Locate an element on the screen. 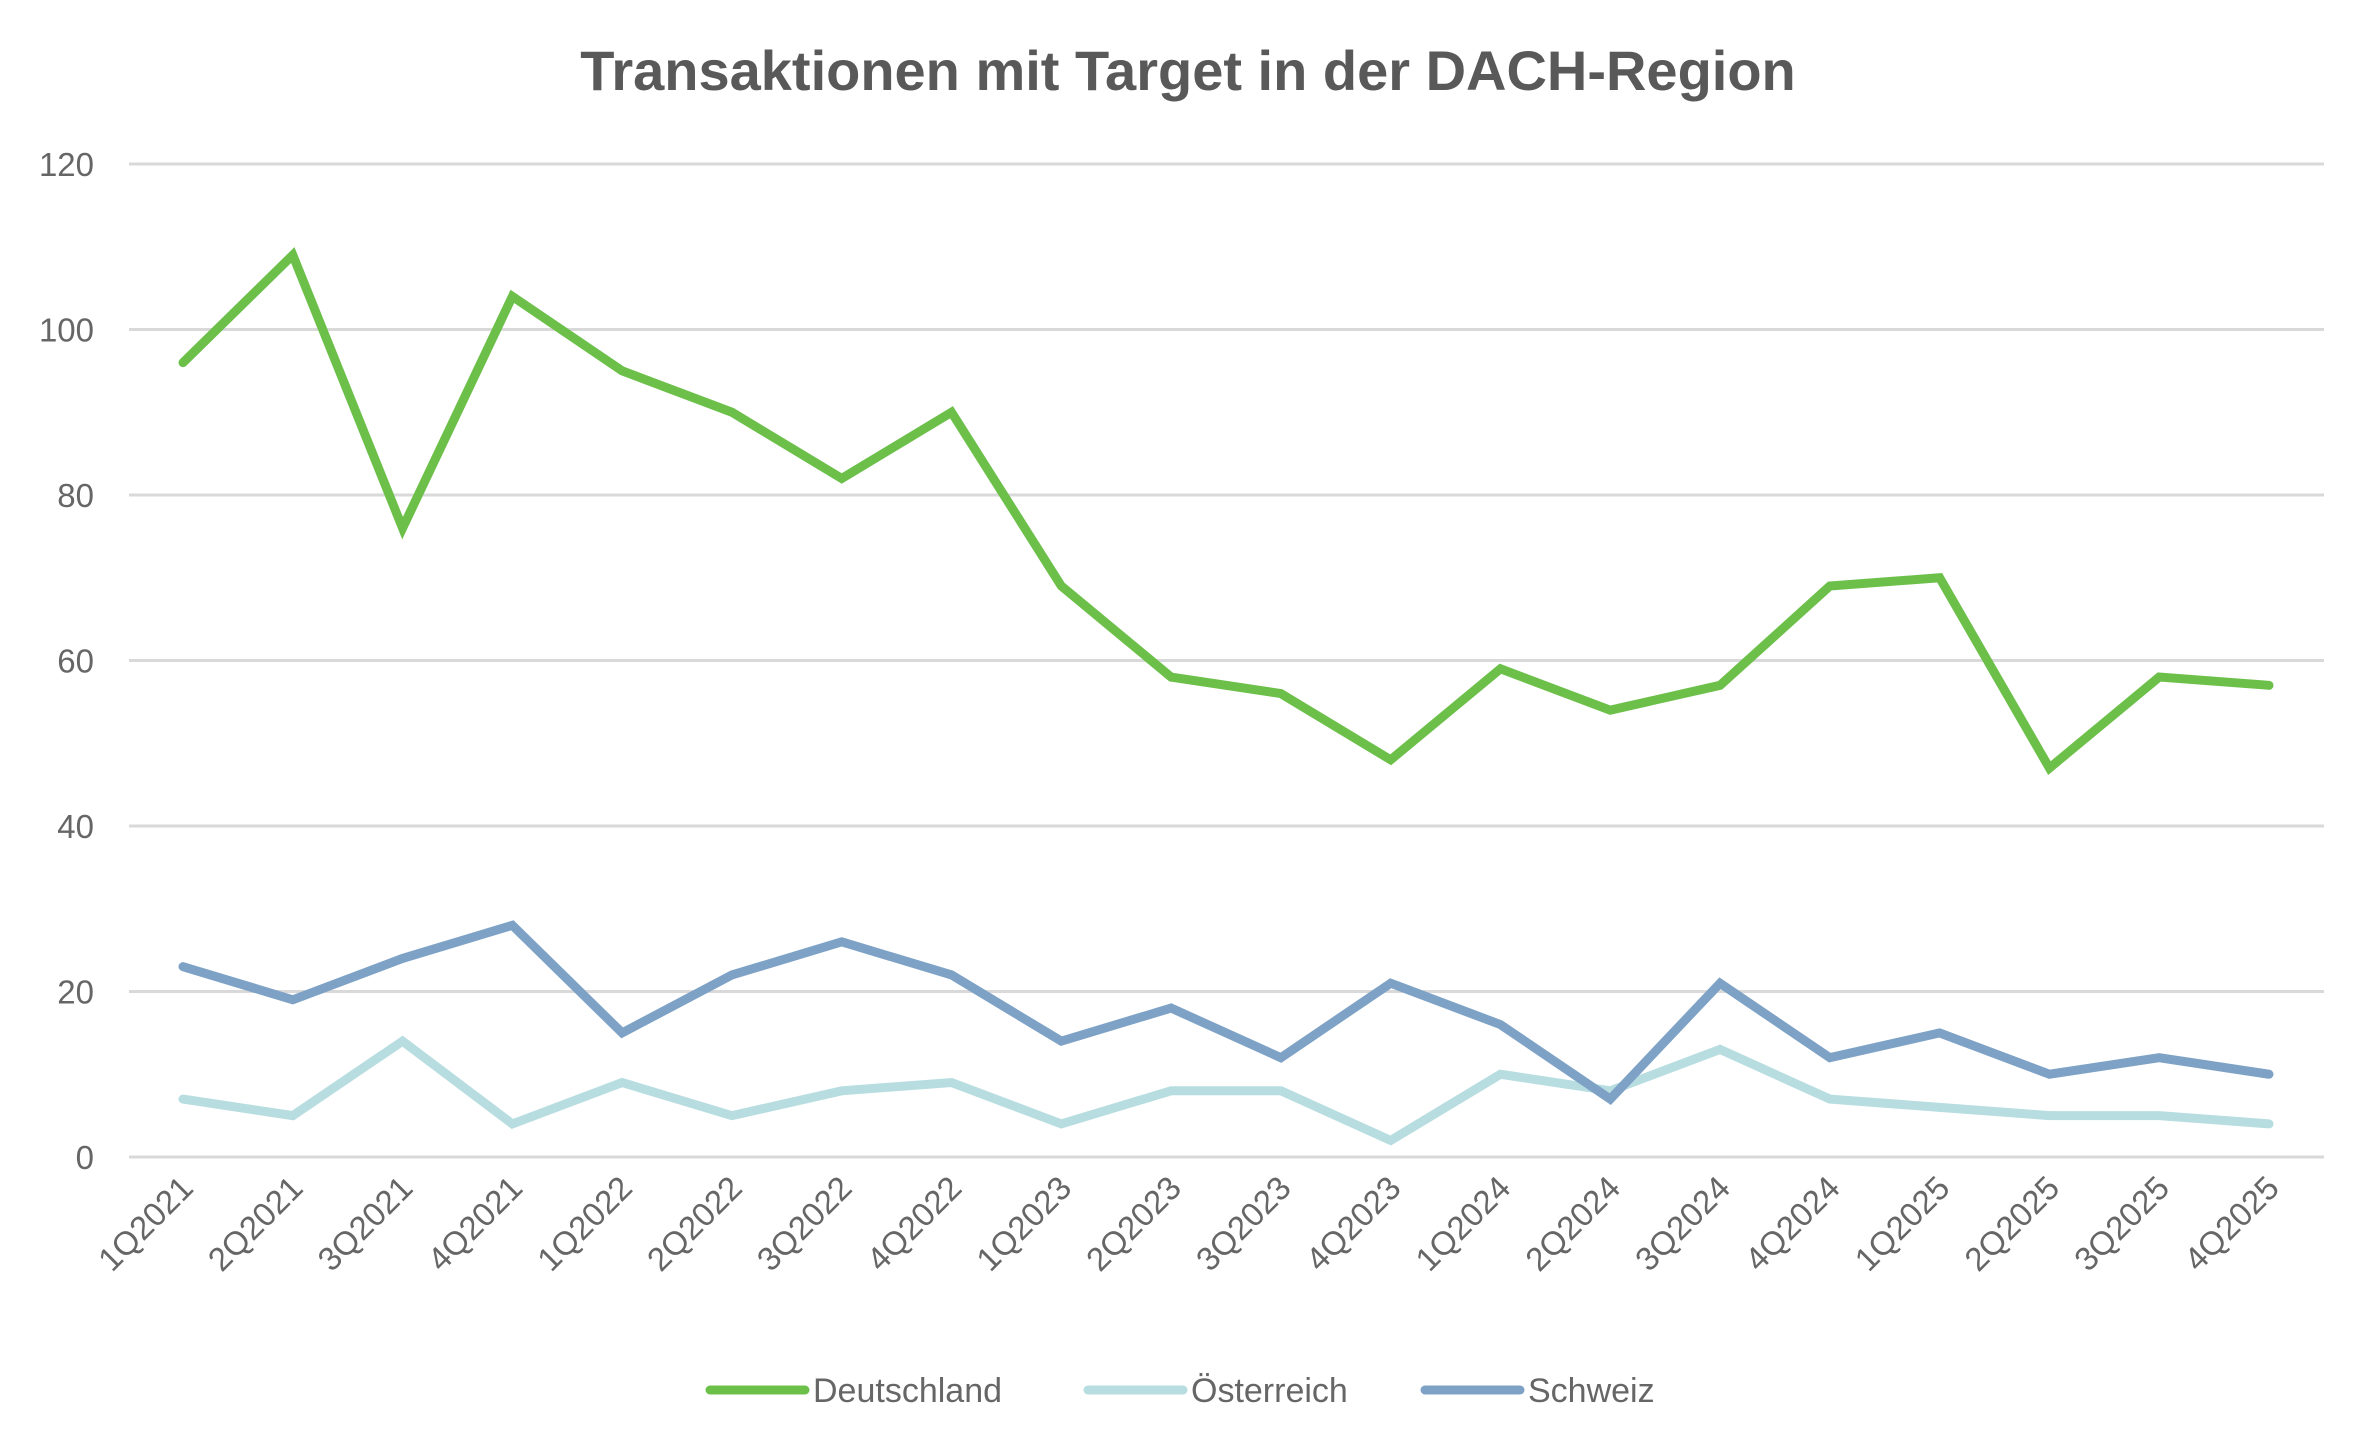 This screenshot has width=2365, height=1448. y-tick-label: 0 is located at coordinates (85, 1157).